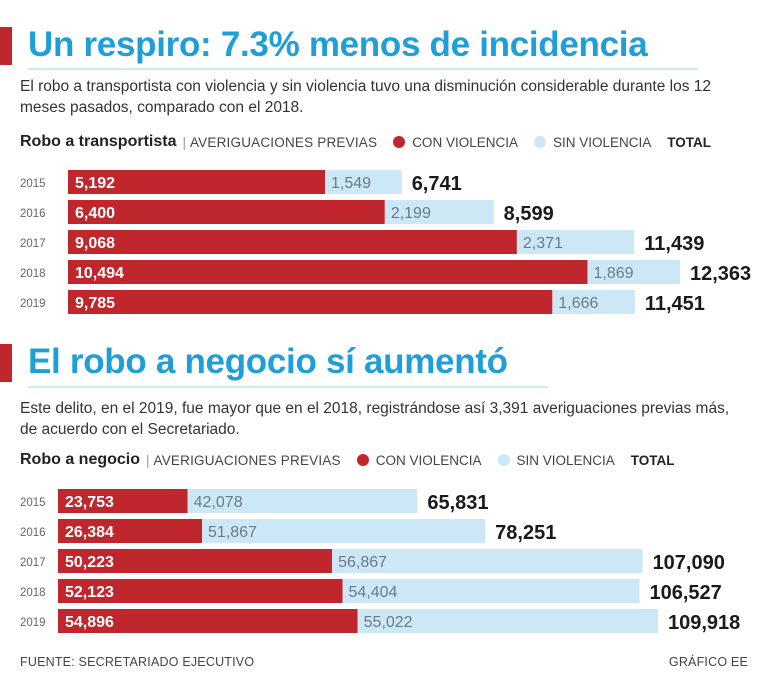 This screenshot has height=690, width=768. What do you see at coordinates (283, 142) in the screenshot?
I see `chart-1-subtitle: AVERIGUACIONES PREVIAS` at bounding box center [283, 142].